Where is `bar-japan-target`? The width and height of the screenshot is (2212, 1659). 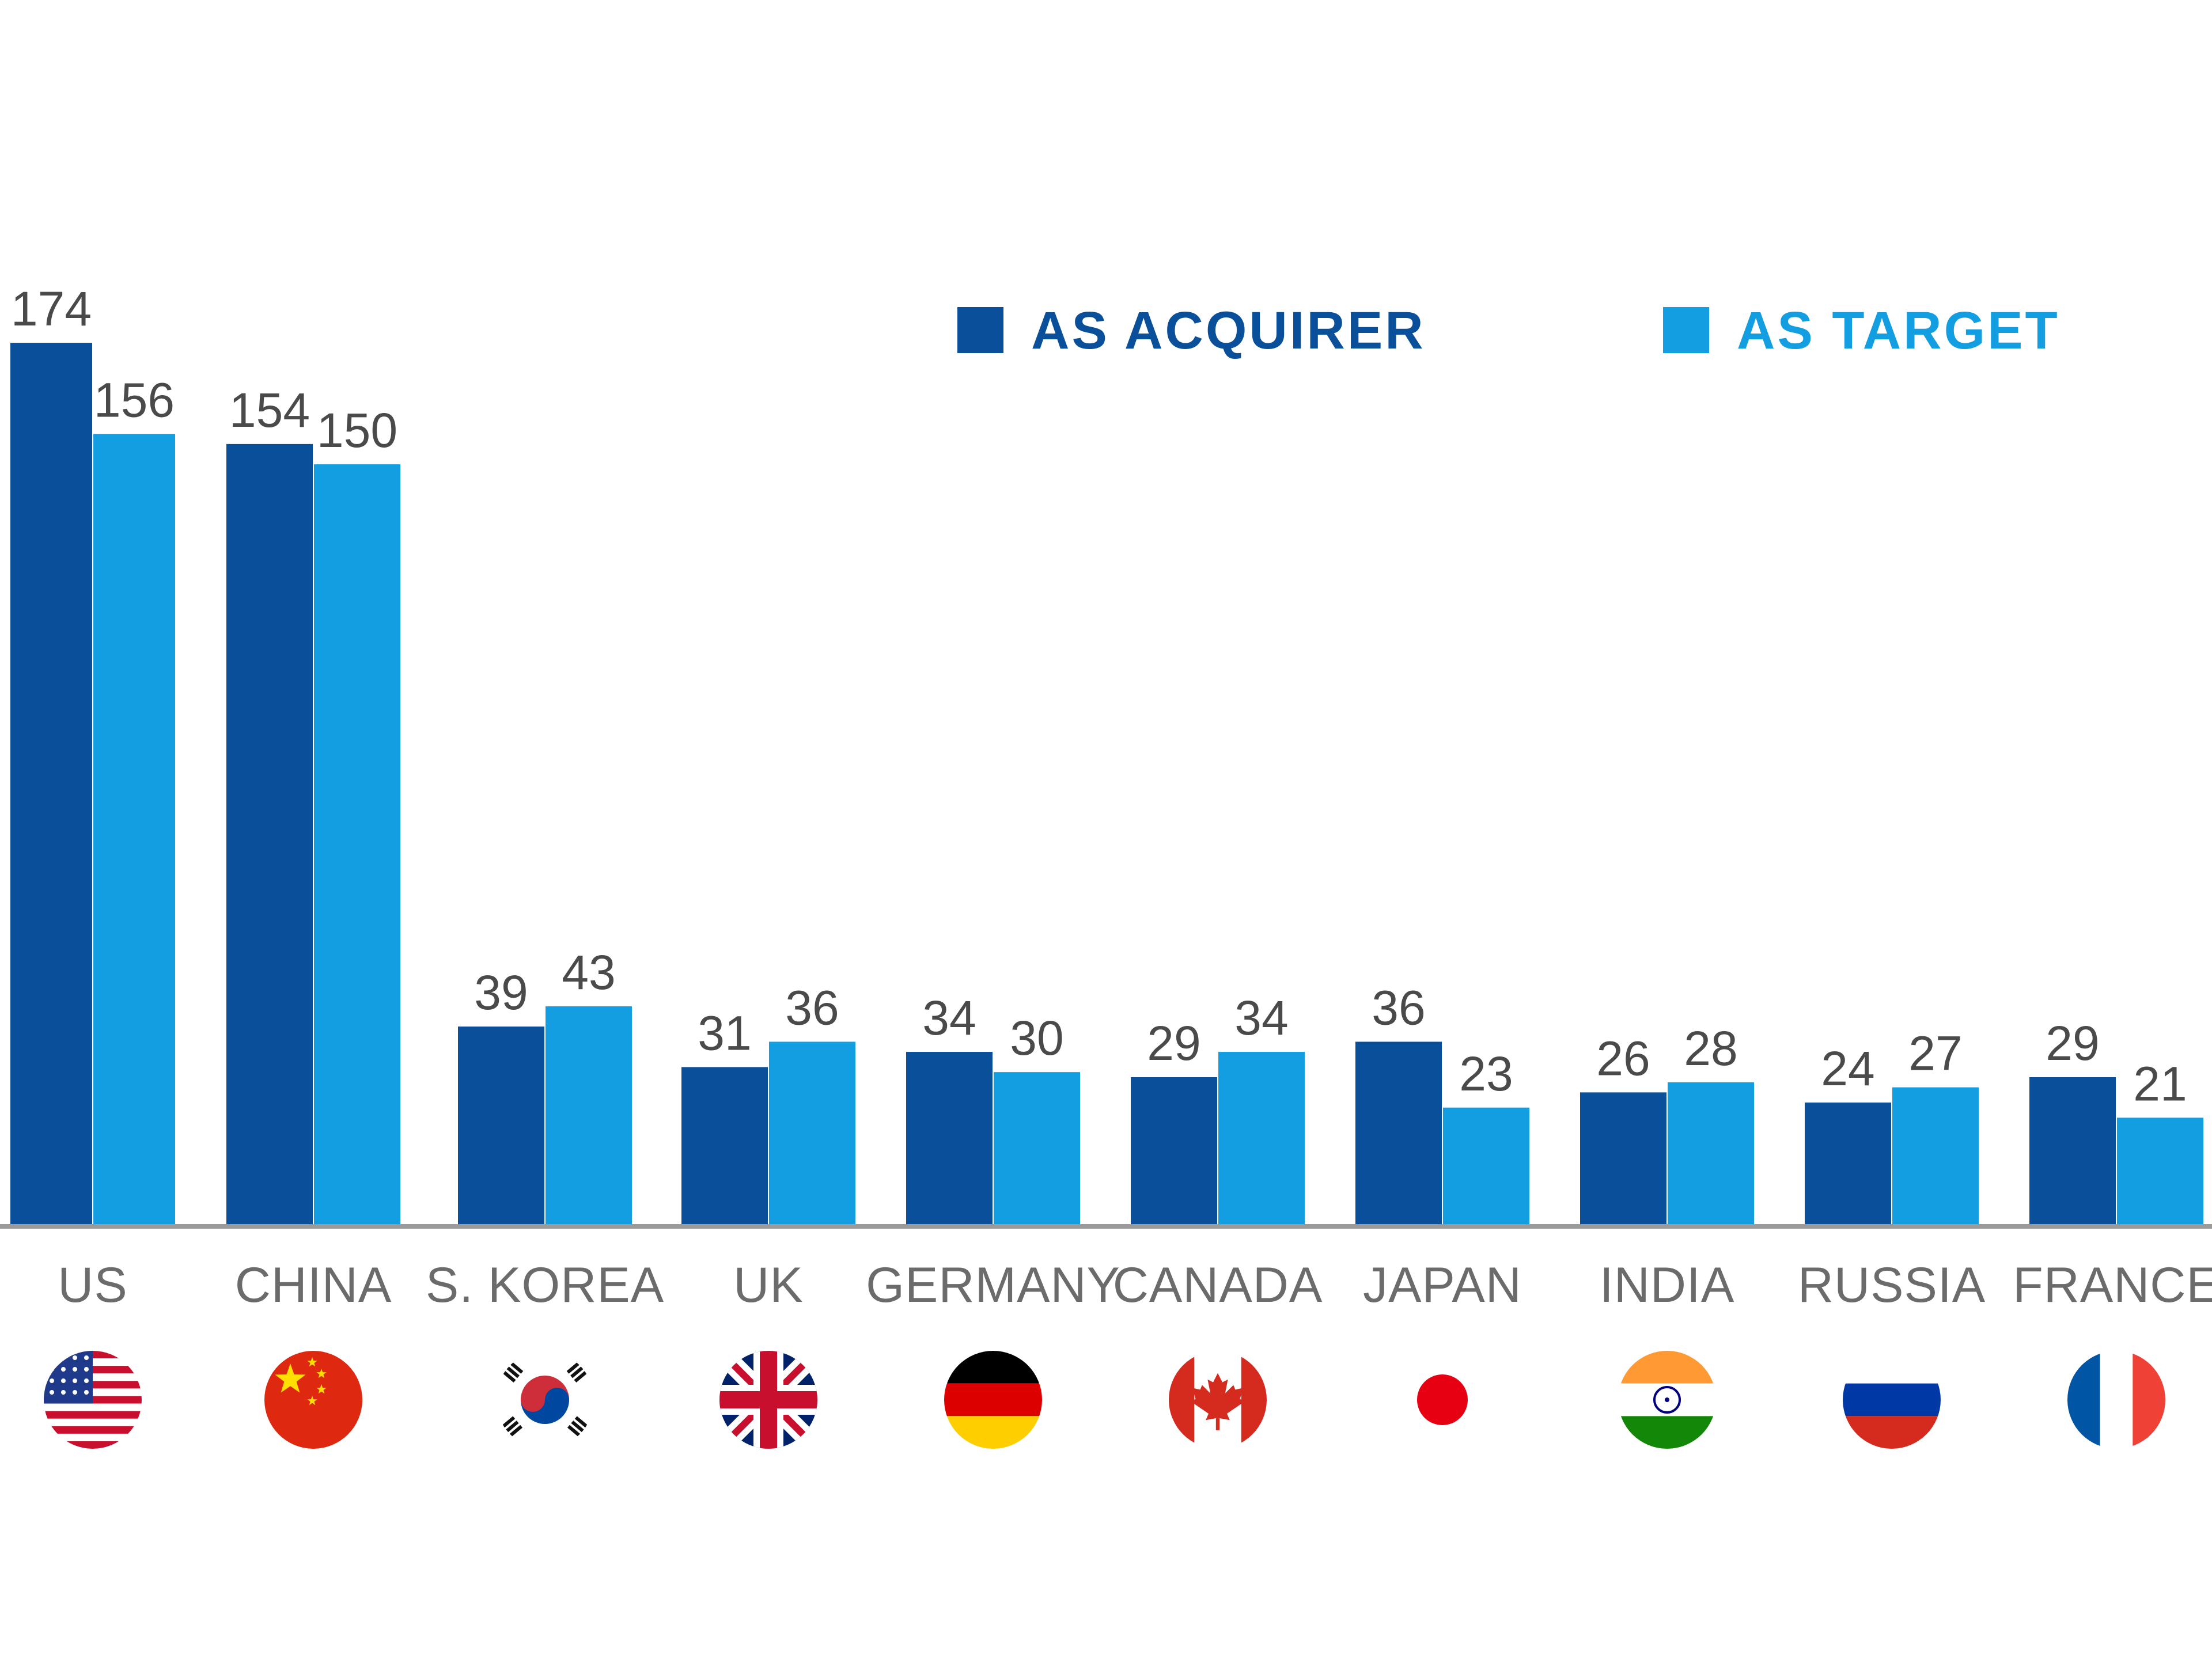
bar-japan-target is located at coordinates (1486, 1165).